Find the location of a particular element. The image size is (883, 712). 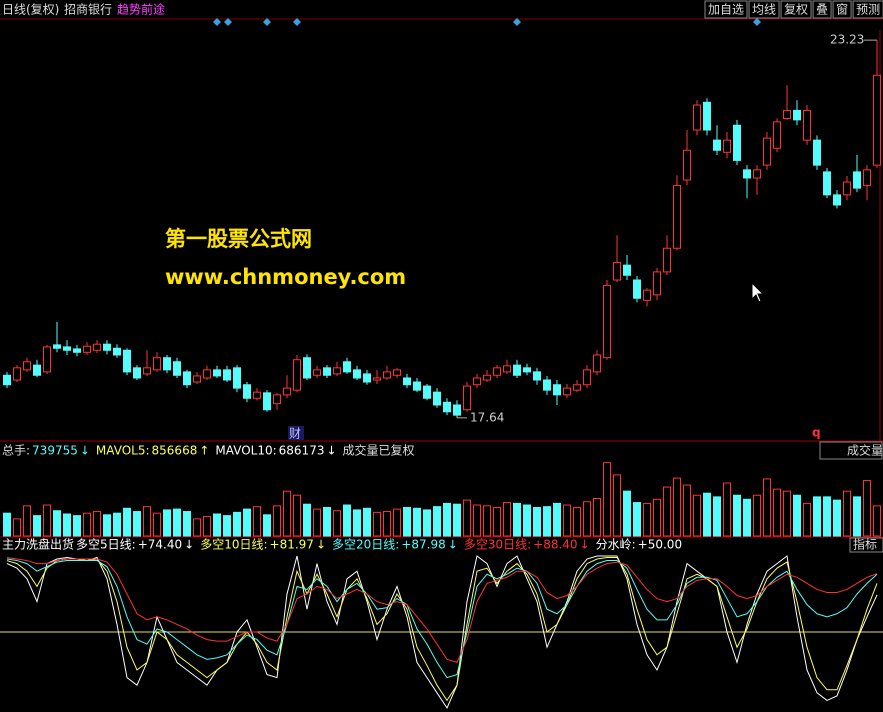

volume-value: 739755 is located at coordinates (55, 451).